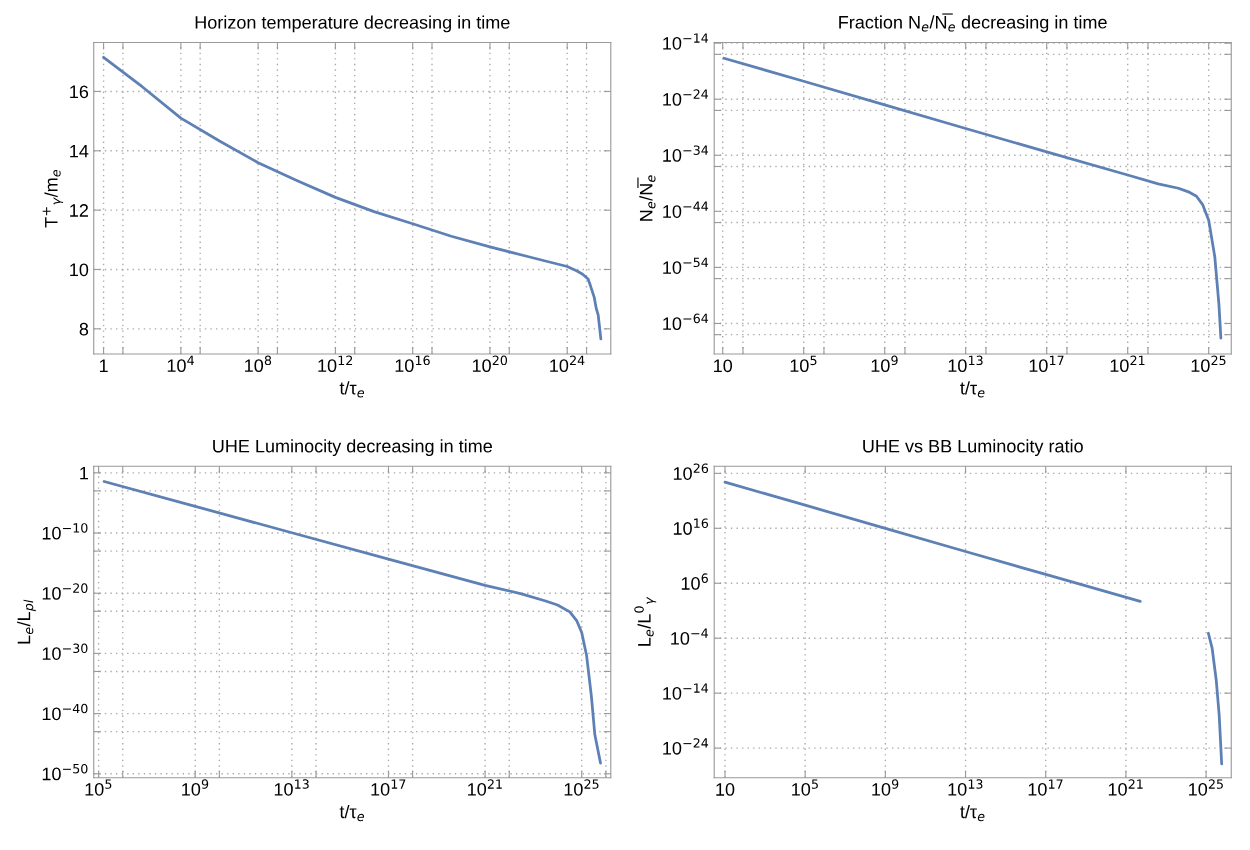 The height and width of the screenshot is (850, 1250). I want to click on y-axis-title: N$_{e}$/N̅$_{e}$, so click(646, 198).